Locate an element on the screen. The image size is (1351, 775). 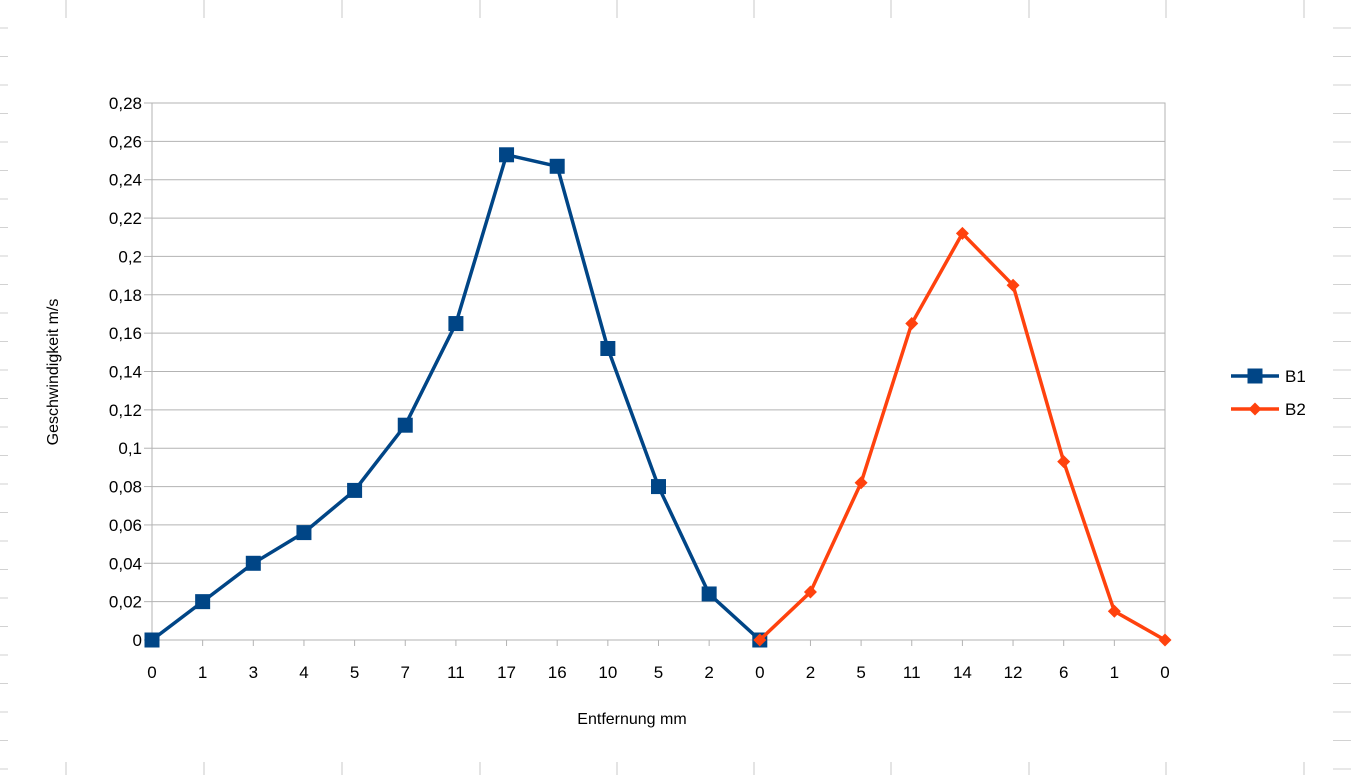
y-axis-title: Geschwindigkeit m/s is located at coordinates (53, 372).